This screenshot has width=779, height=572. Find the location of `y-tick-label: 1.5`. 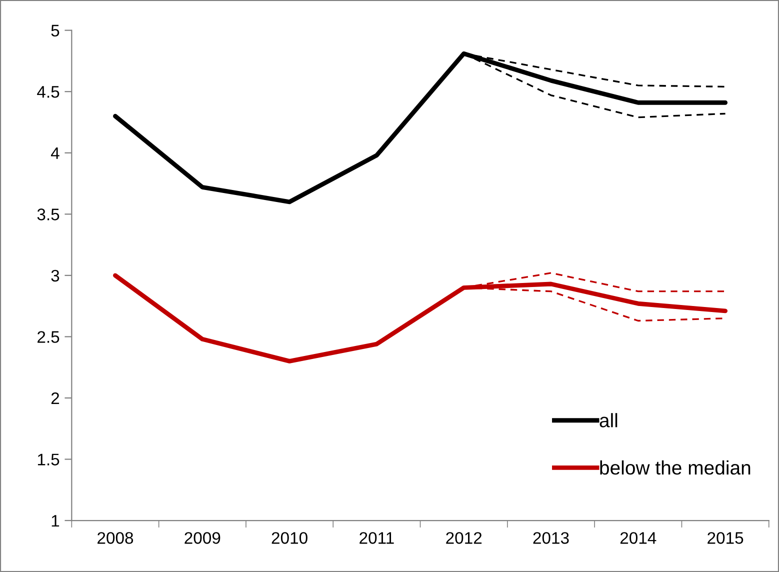

y-tick-label: 1.5 is located at coordinates (49, 460).